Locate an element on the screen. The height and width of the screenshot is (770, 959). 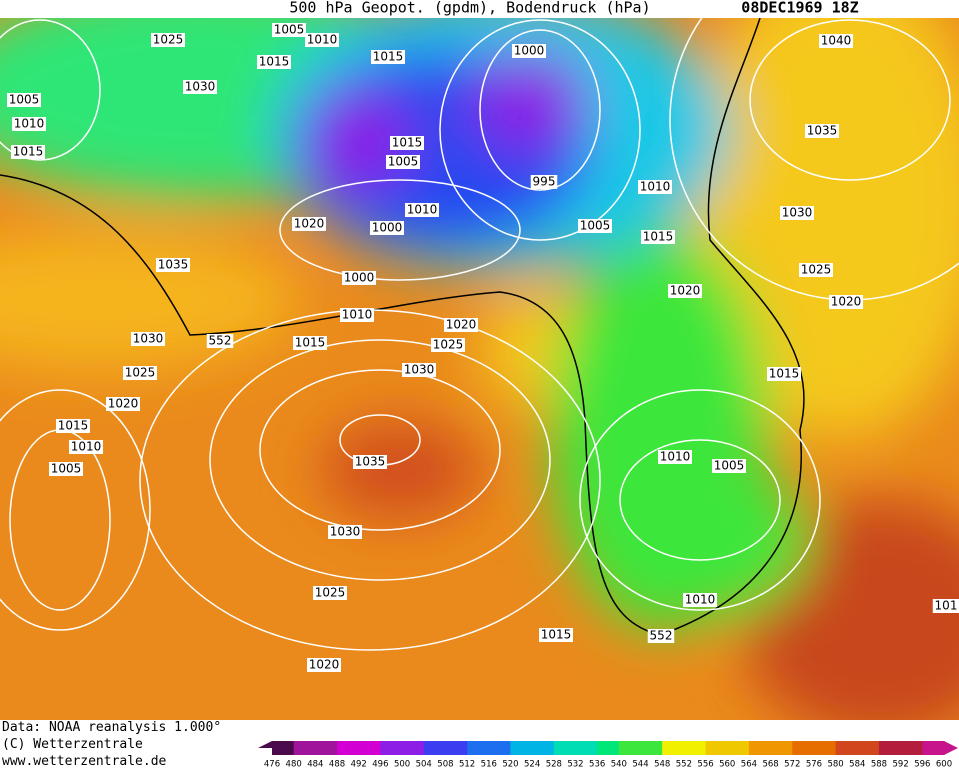
scale-label: 600 is located at coordinates (944, 765).